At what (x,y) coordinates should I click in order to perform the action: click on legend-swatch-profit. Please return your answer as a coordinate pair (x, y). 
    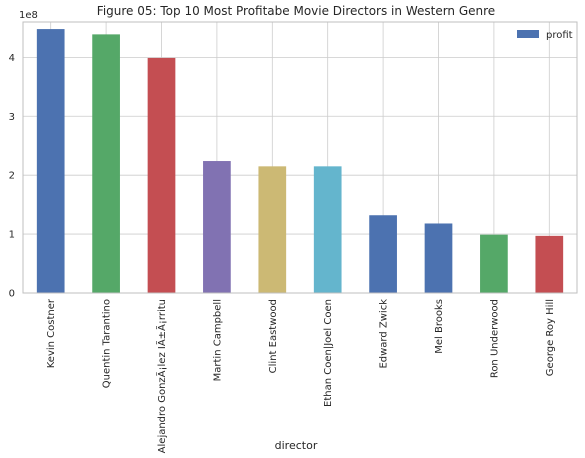
    Looking at the image, I should click on (528, 34).